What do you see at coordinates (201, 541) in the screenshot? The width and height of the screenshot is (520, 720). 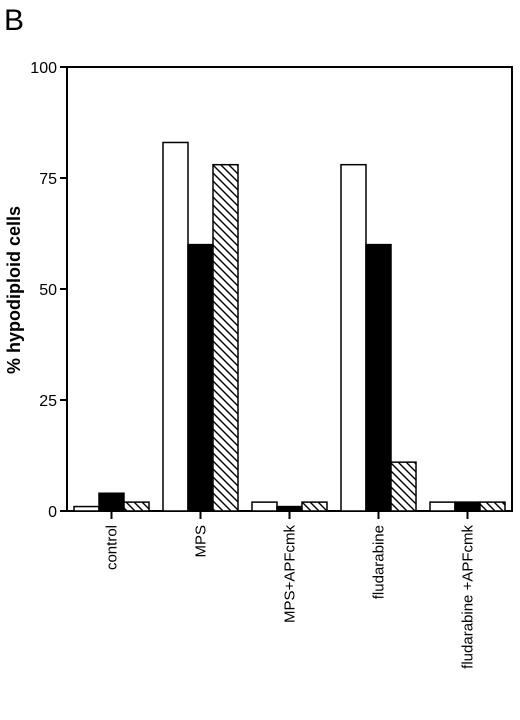 I see `category-label-1: MPS` at bounding box center [201, 541].